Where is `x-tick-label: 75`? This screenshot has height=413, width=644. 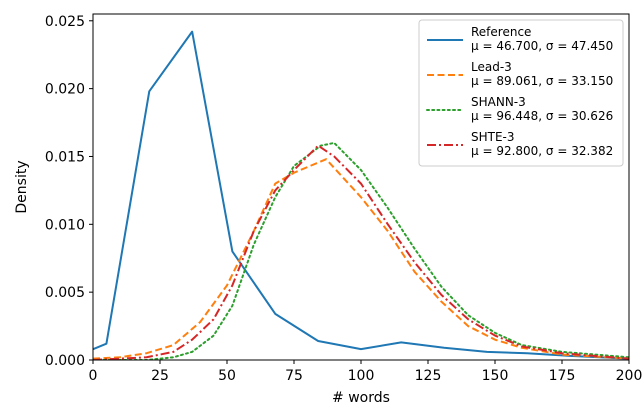
x-tick-label: 75 is located at coordinates (294, 376).